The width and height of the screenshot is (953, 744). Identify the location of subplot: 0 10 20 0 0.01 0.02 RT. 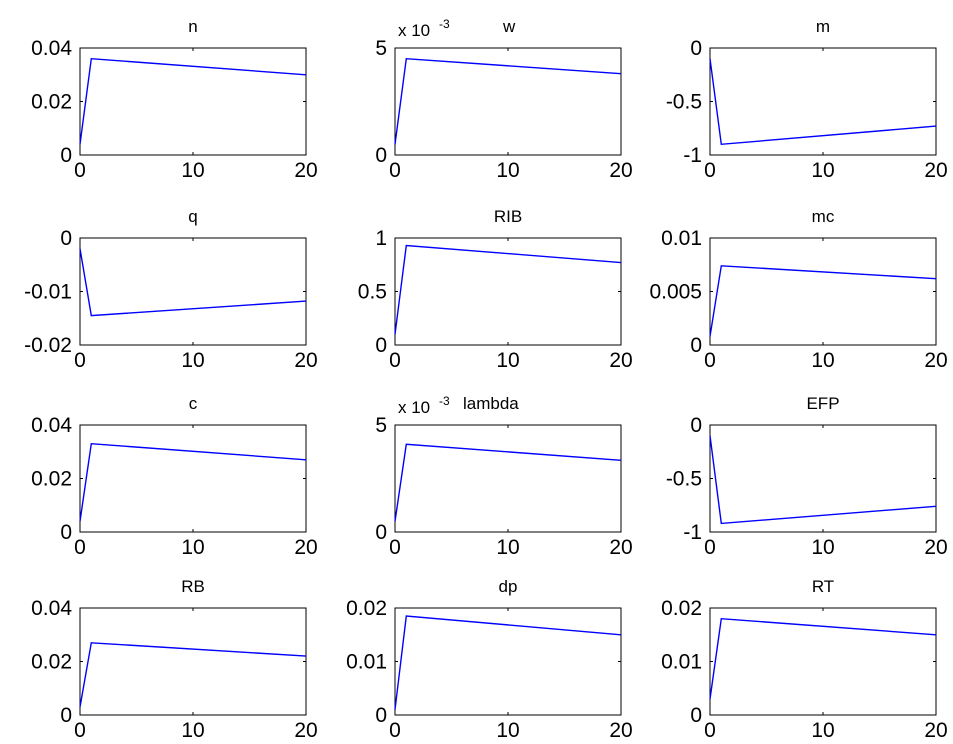
(804, 659).